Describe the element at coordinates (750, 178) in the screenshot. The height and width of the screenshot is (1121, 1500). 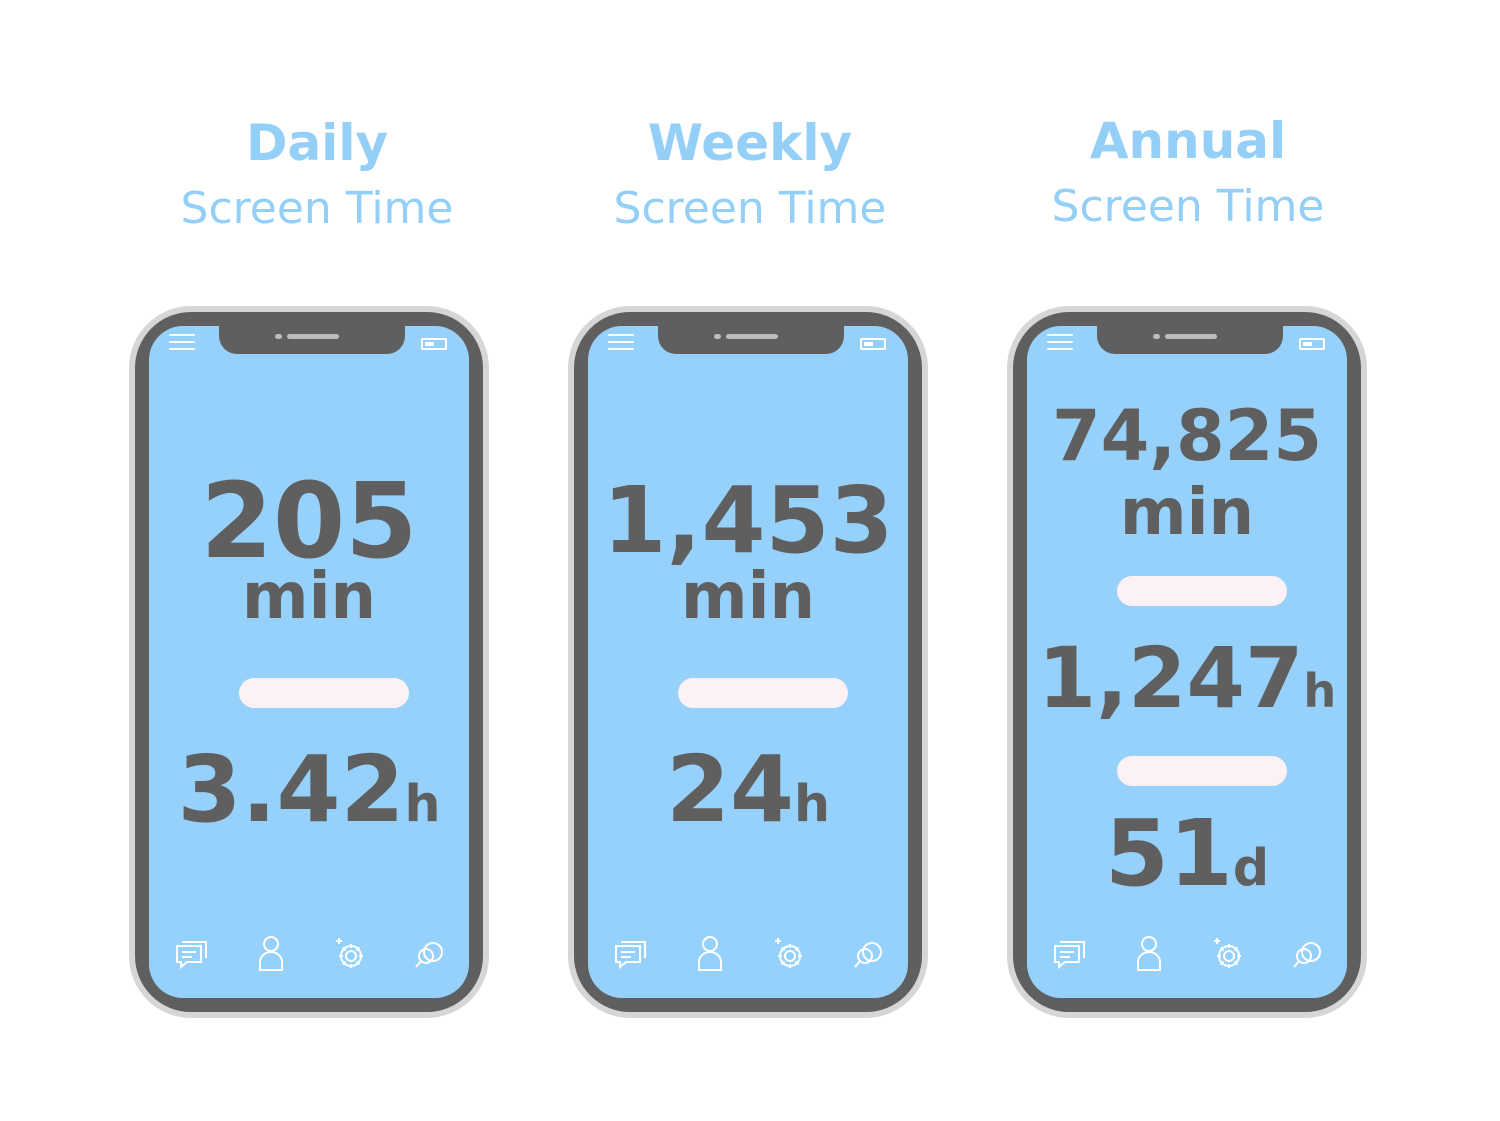
I see `heading-weekly: Weekly Screen Time` at that location.